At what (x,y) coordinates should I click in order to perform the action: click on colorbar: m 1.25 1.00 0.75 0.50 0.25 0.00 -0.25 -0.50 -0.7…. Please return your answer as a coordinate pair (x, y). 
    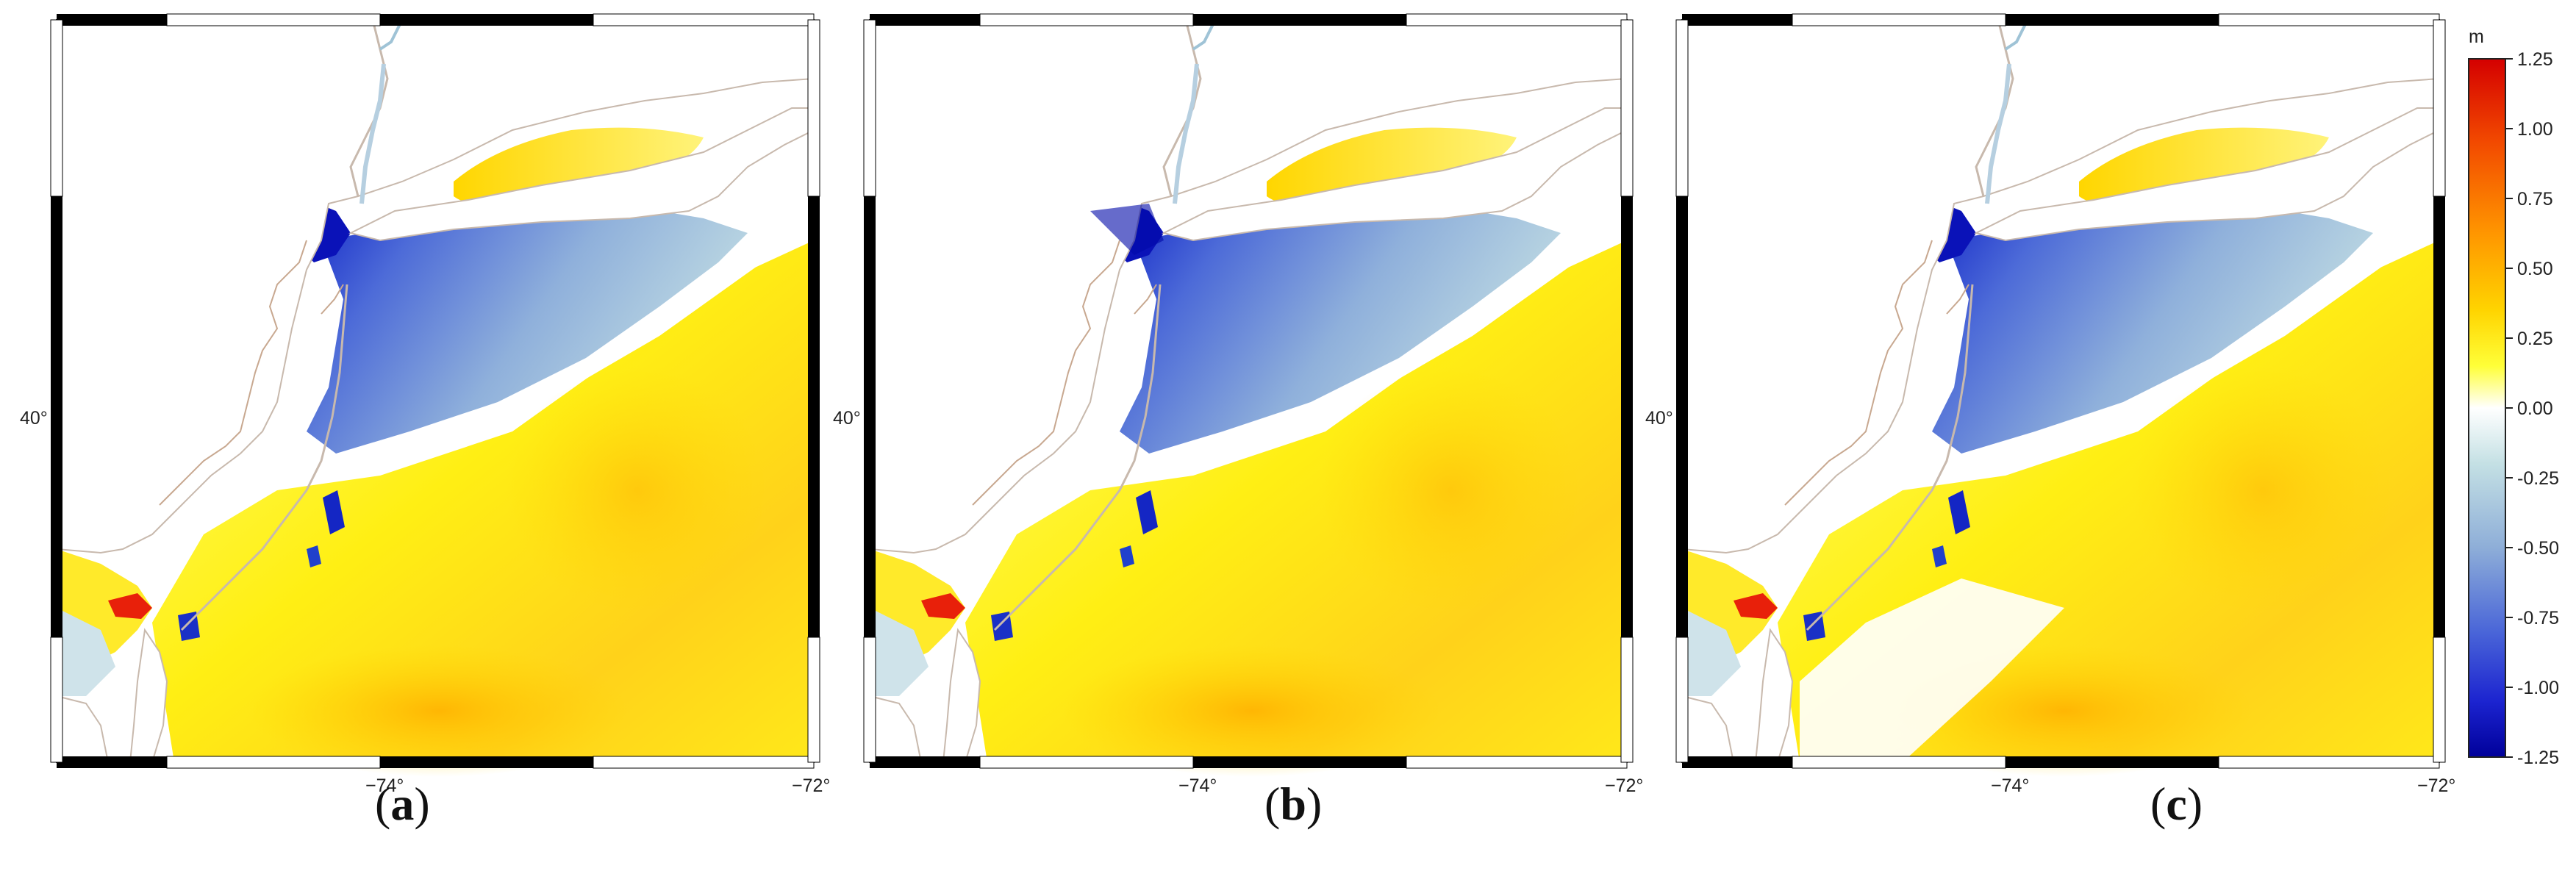
    Looking at the image, I should click on (2513, 397).